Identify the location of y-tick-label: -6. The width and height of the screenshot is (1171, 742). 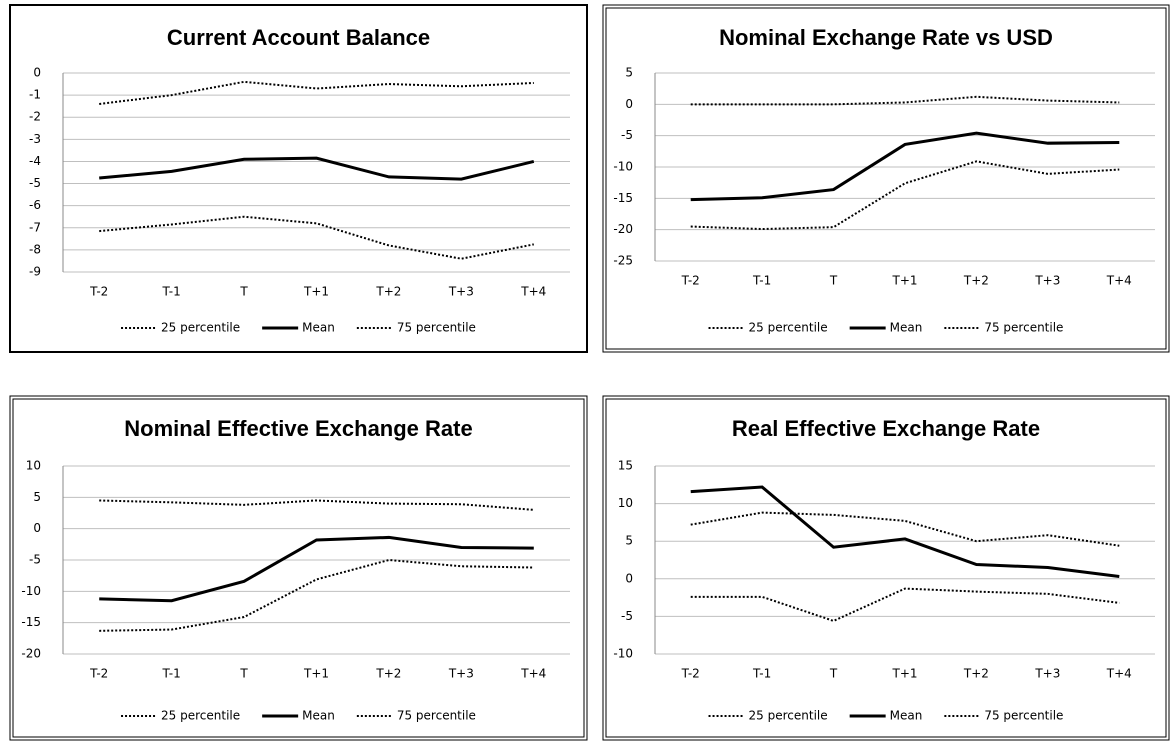
(35, 205).